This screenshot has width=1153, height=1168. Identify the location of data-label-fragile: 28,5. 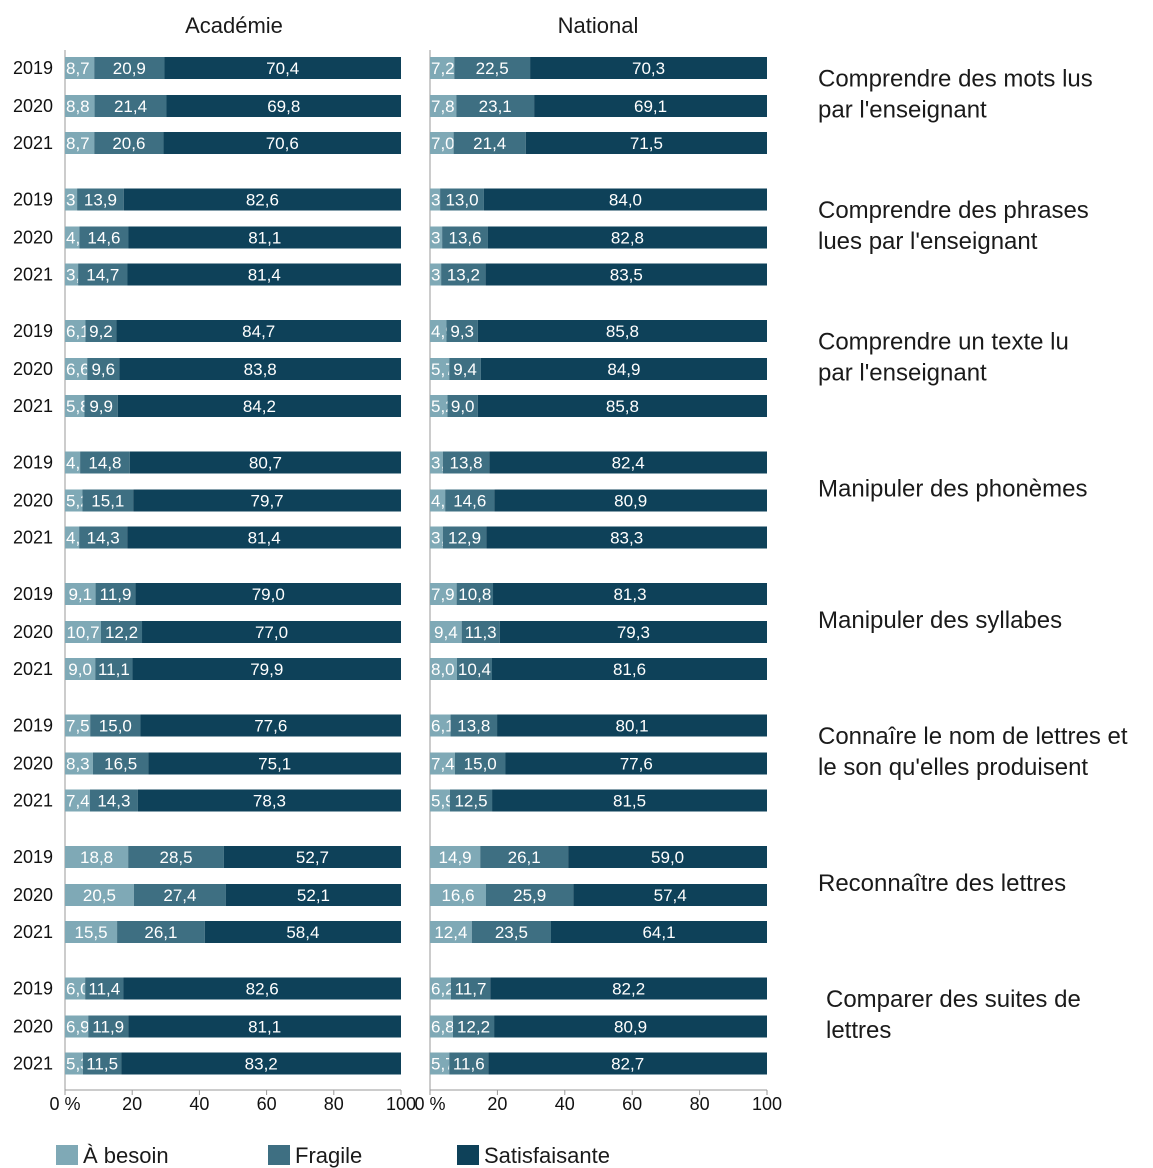
(176, 857).